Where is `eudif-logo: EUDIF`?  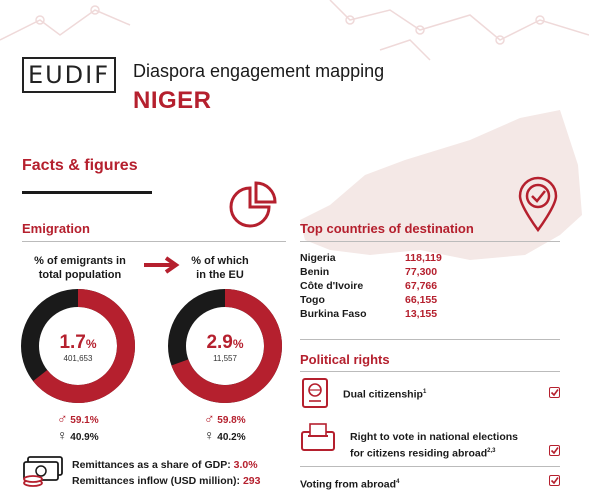 eudif-logo: EUDIF is located at coordinates (69, 75).